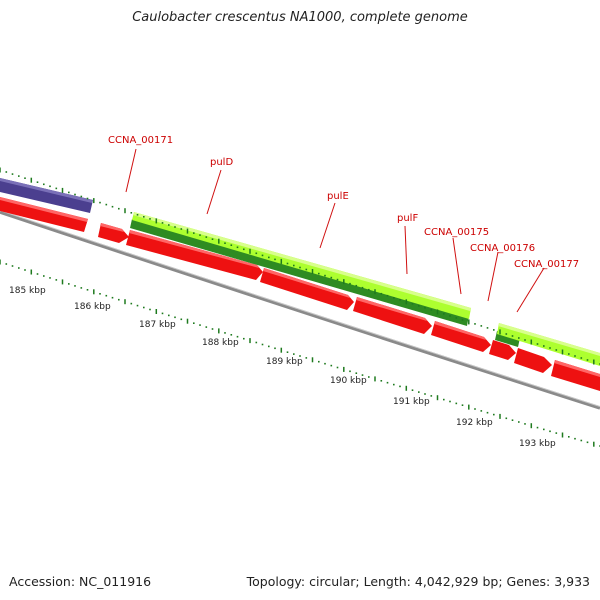  What do you see at coordinates (460, 330) in the screenshot?
I see `reverse-cds-6-shade` at bounding box center [460, 330].